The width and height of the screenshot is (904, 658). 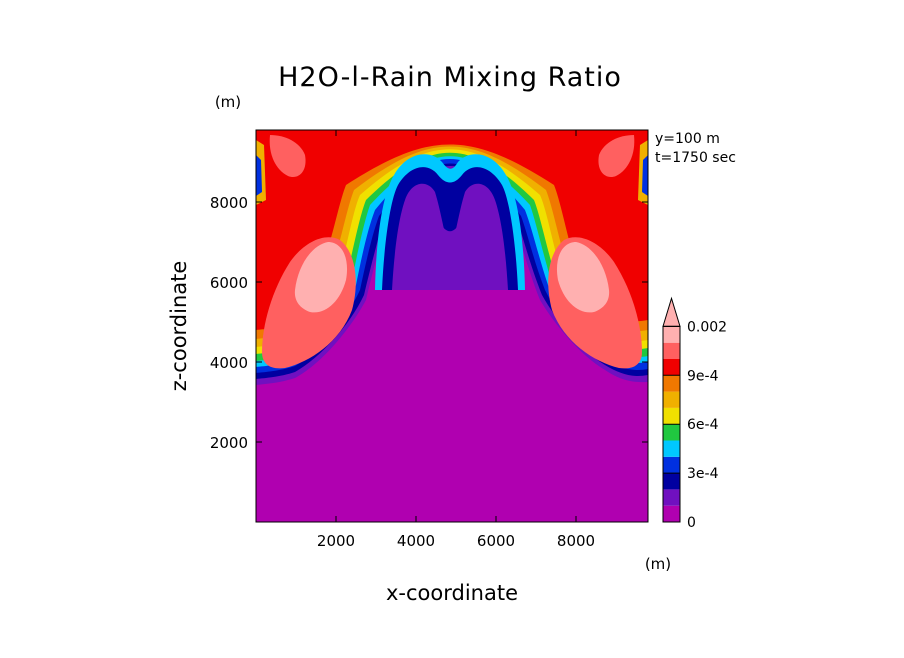 What do you see at coordinates (687, 139) in the screenshot?
I see `info-y: y=100 m` at bounding box center [687, 139].